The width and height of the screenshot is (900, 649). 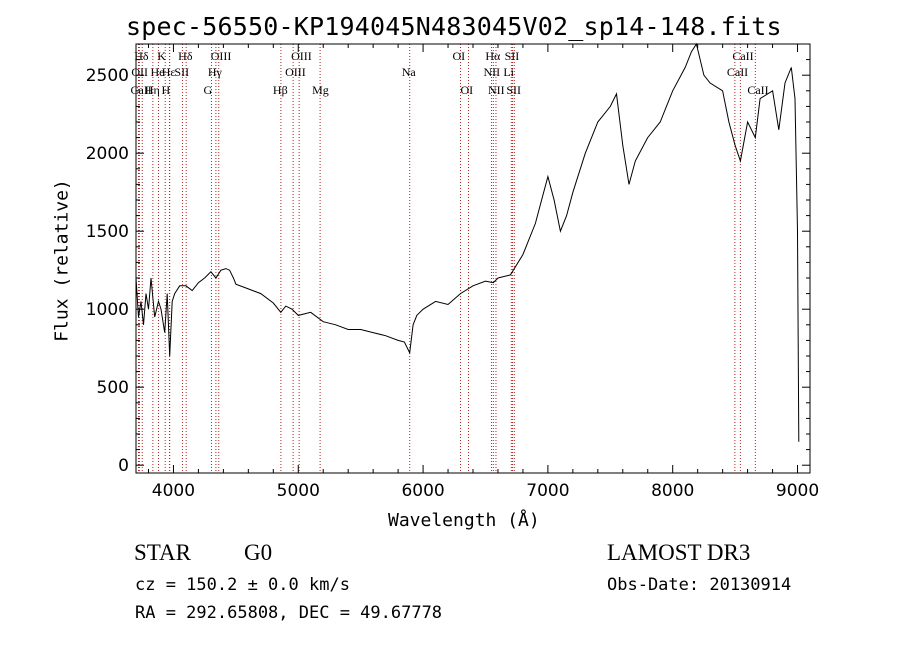 I want to click on line-marker-label-28: CaII, so click(x=757, y=90).